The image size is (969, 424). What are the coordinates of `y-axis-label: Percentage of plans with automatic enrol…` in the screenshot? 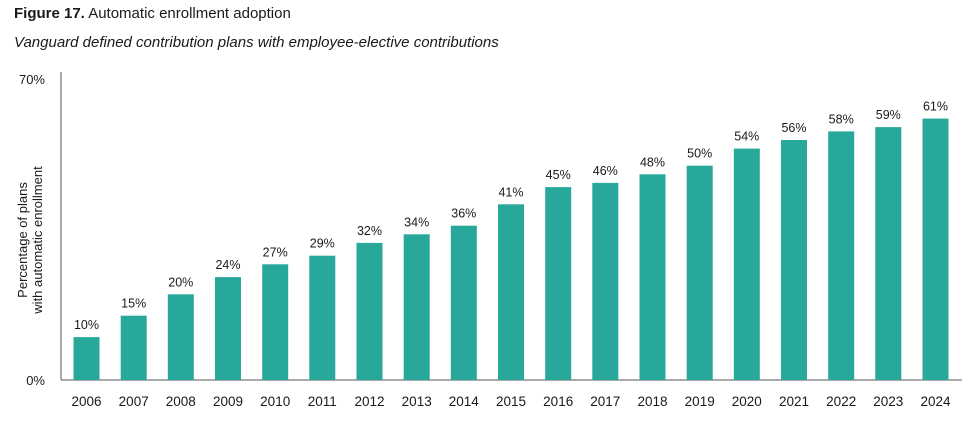 It's located at (30, 240).